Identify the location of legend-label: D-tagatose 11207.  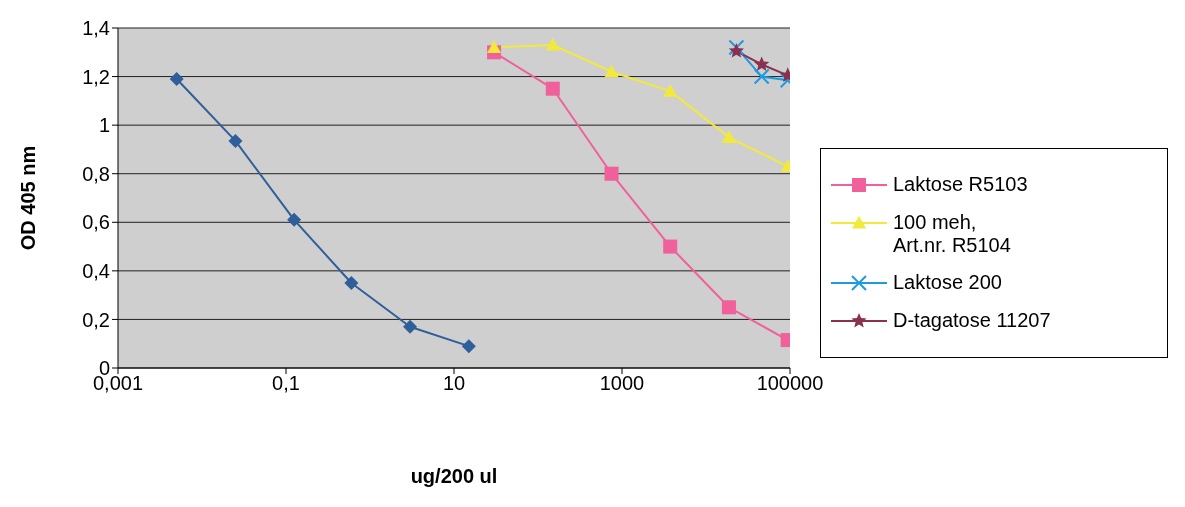
(972, 320).